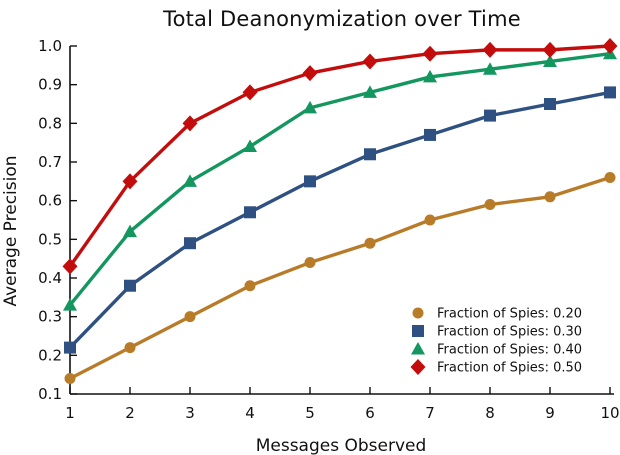 This screenshot has height=455, width=620. I want to click on x-tick-label: 8, so click(490, 413).